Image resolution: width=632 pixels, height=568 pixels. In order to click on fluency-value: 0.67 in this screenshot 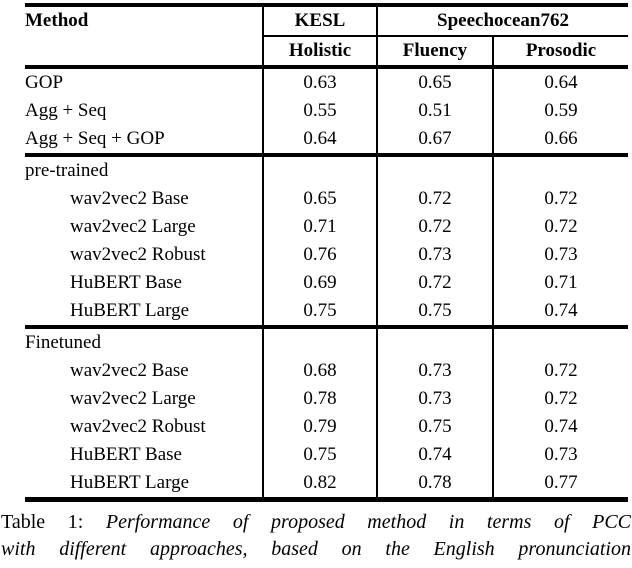, I will do `click(434, 141)`.